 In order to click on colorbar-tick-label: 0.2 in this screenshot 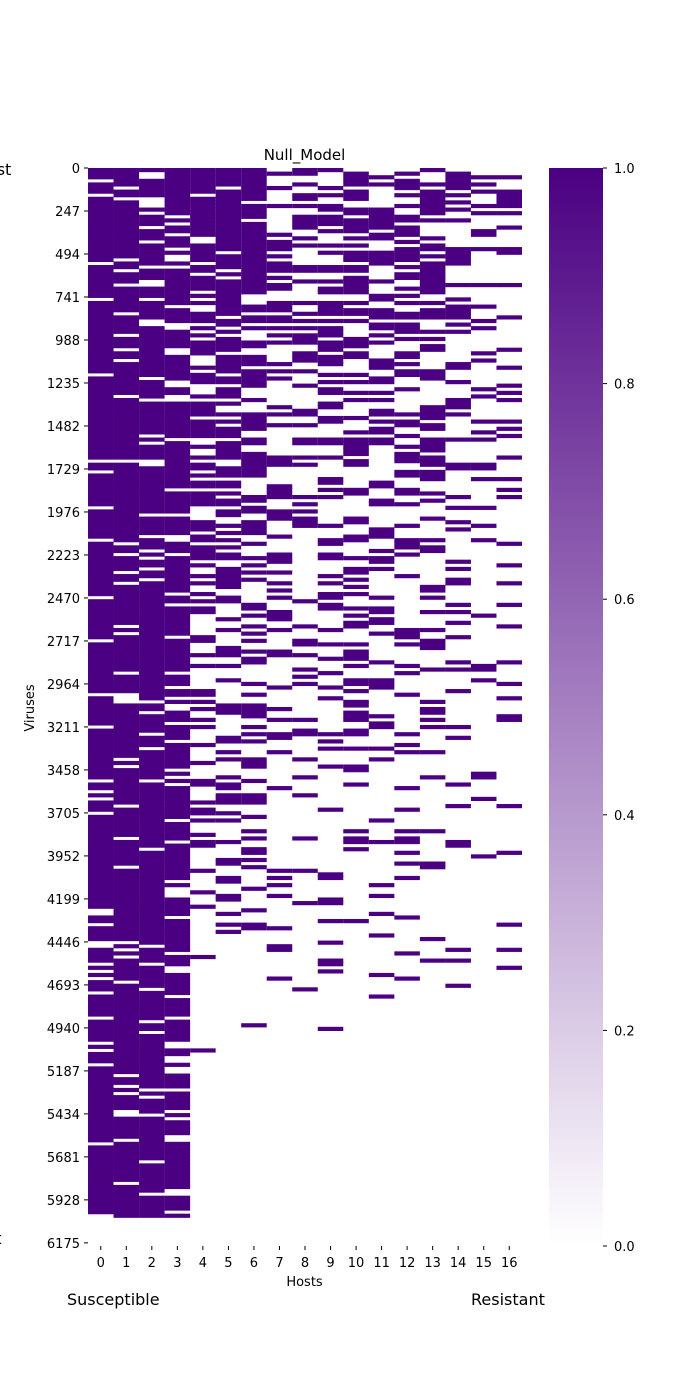, I will do `click(624, 1031)`.